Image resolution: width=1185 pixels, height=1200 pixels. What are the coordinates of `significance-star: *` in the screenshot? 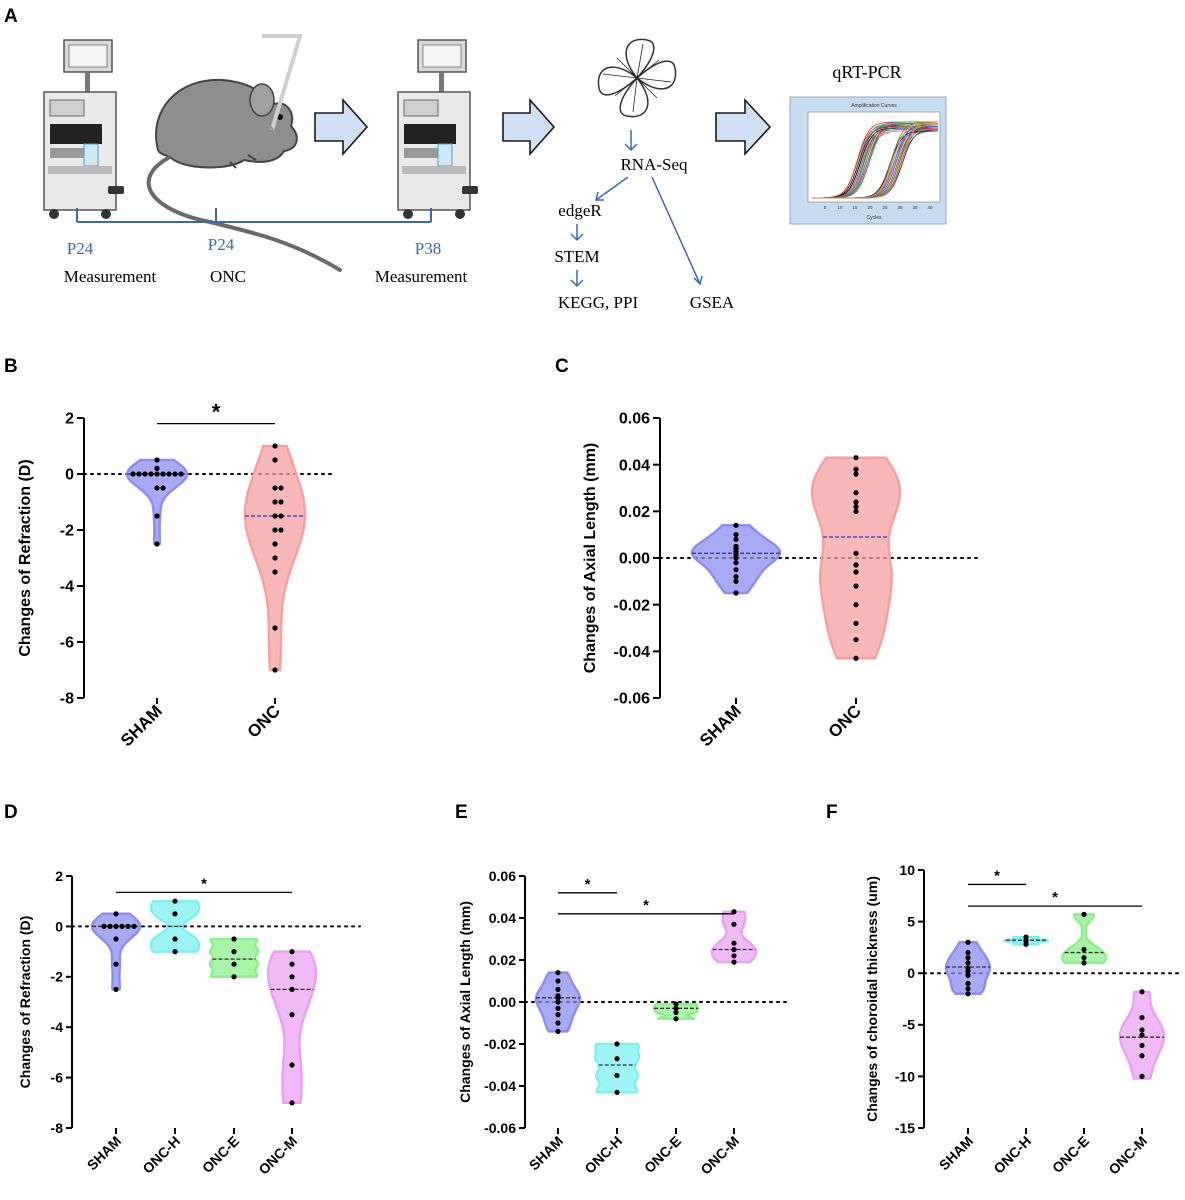 It's located at (1055, 897).